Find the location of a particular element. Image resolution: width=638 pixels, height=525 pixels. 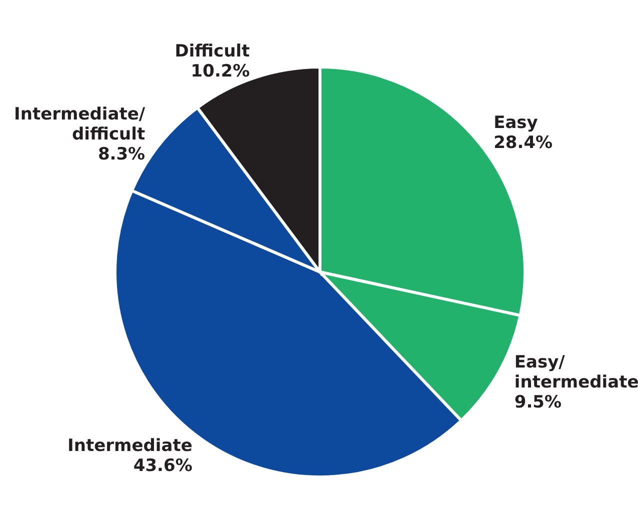

data-label: 9.5% is located at coordinates (538, 402).